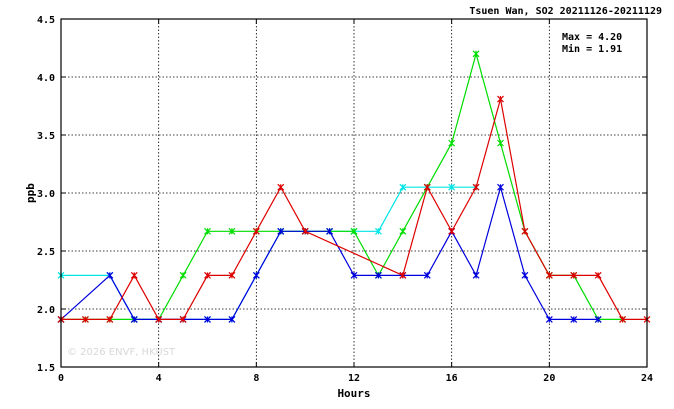  What do you see at coordinates (46, 20) in the screenshot?
I see `y-tick-label: 4.5` at bounding box center [46, 20].